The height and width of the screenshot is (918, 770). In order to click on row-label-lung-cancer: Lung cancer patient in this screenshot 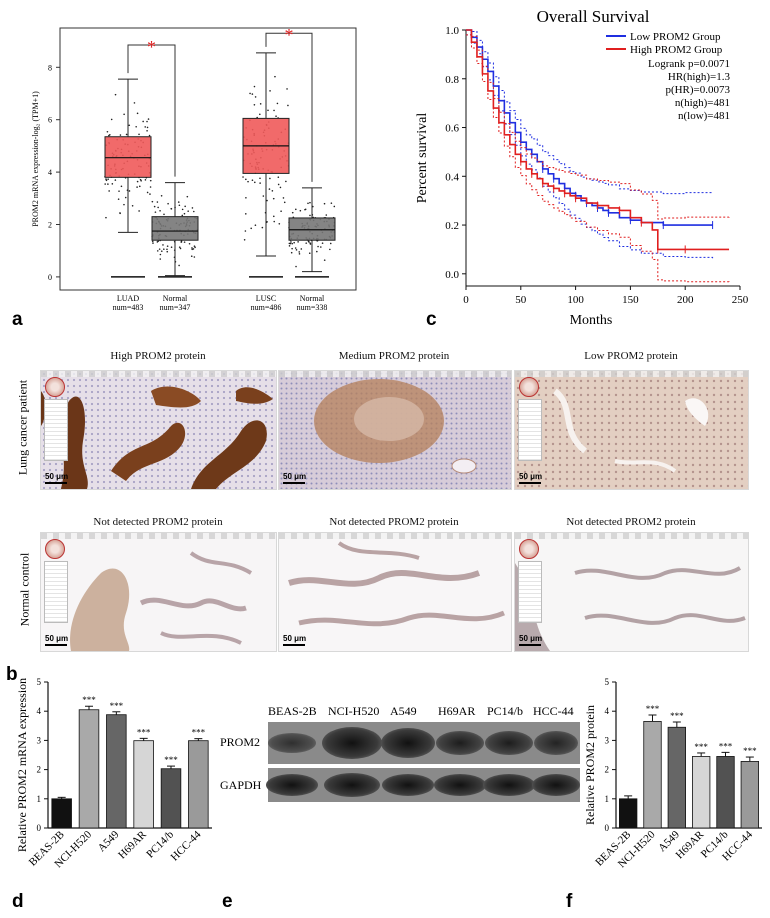, I will do `click(22, 427)`.